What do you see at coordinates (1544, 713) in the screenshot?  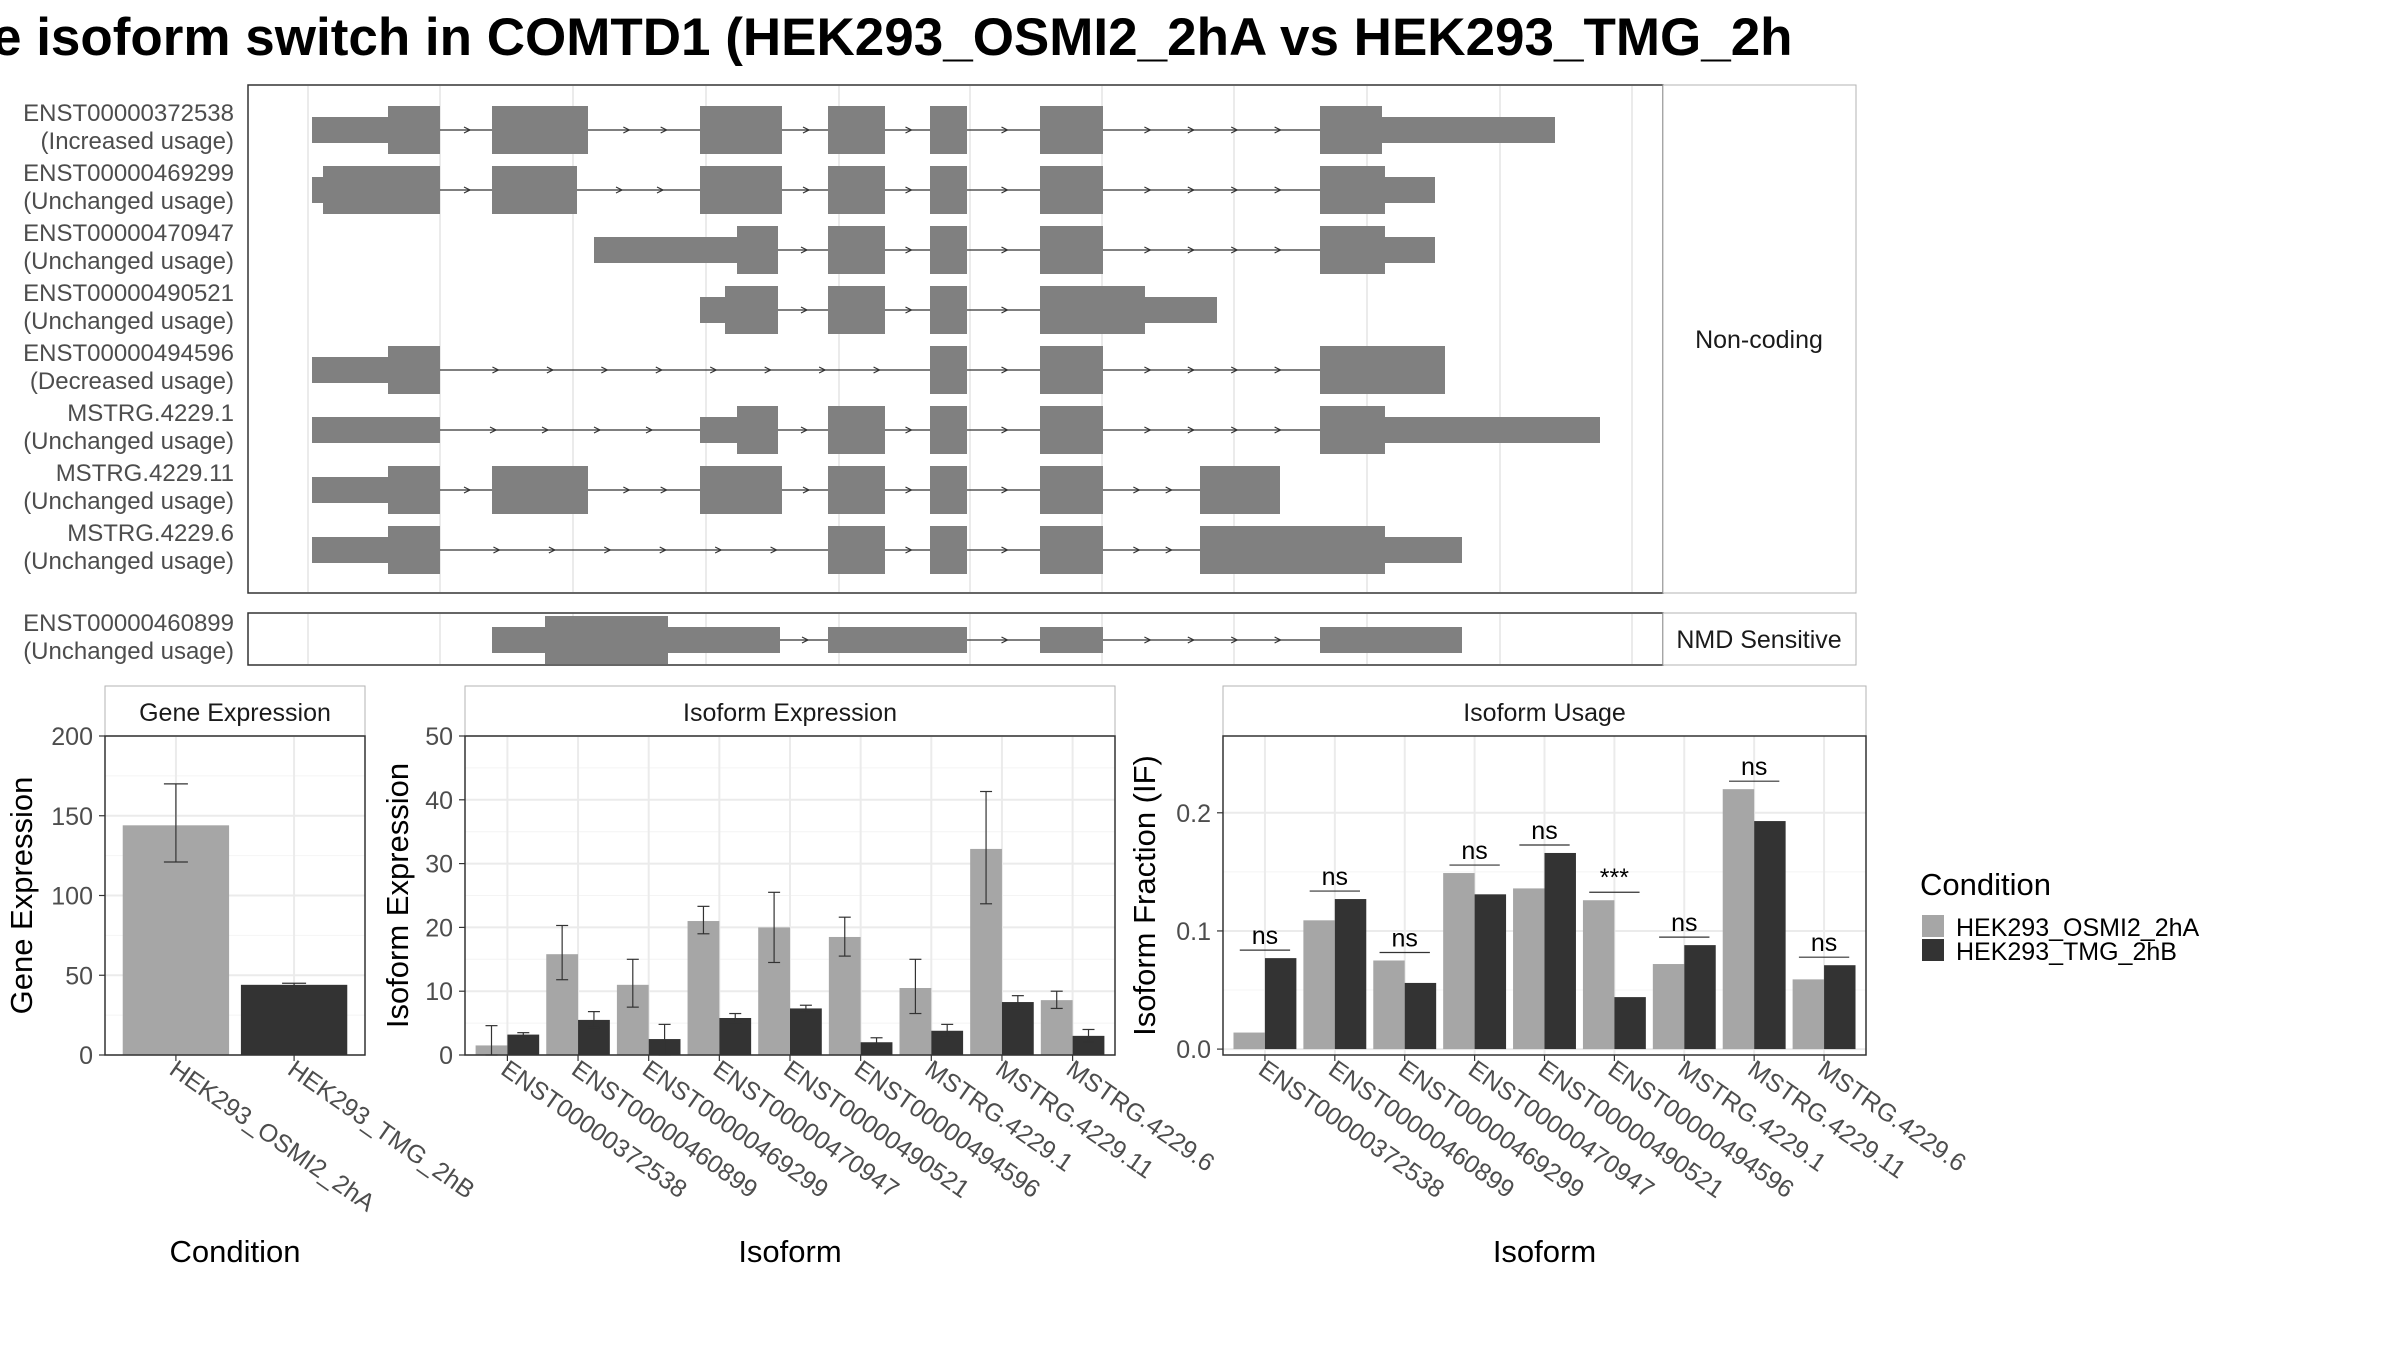 I see `panel-title: Isoform Usage` at bounding box center [1544, 713].